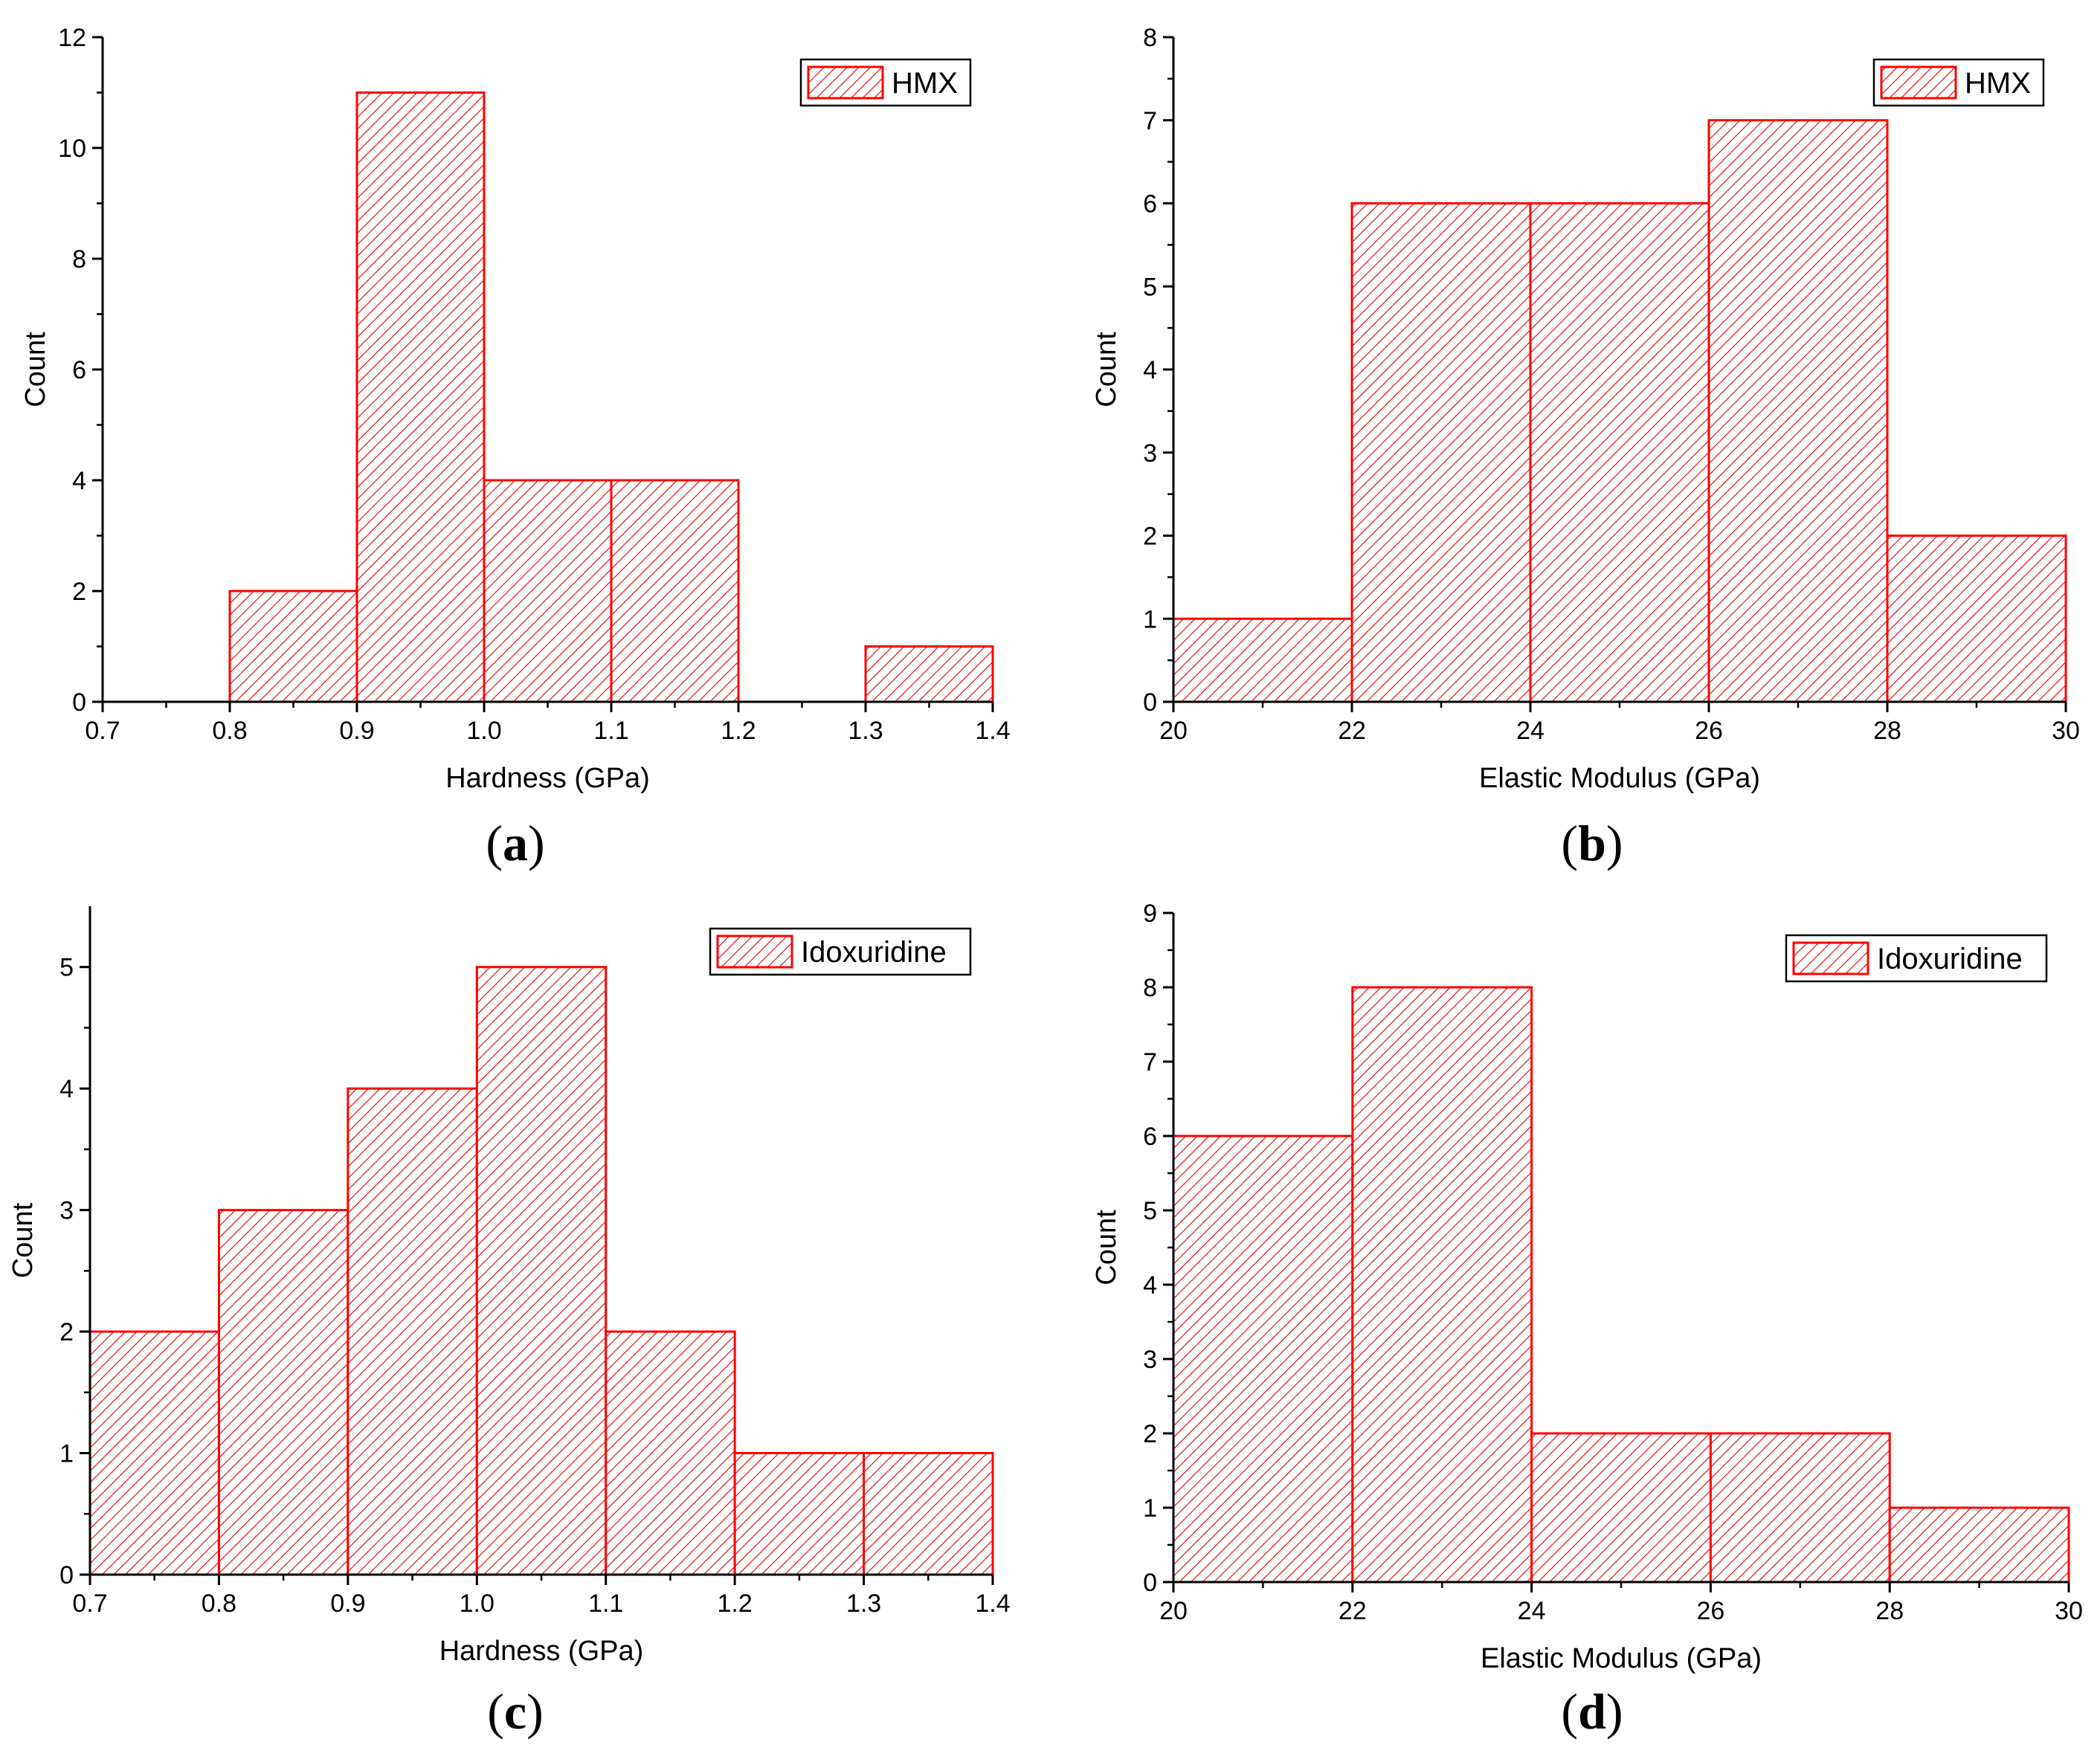  I want to click on x-tick-label-d-1: 22, so click(1353, 1611).